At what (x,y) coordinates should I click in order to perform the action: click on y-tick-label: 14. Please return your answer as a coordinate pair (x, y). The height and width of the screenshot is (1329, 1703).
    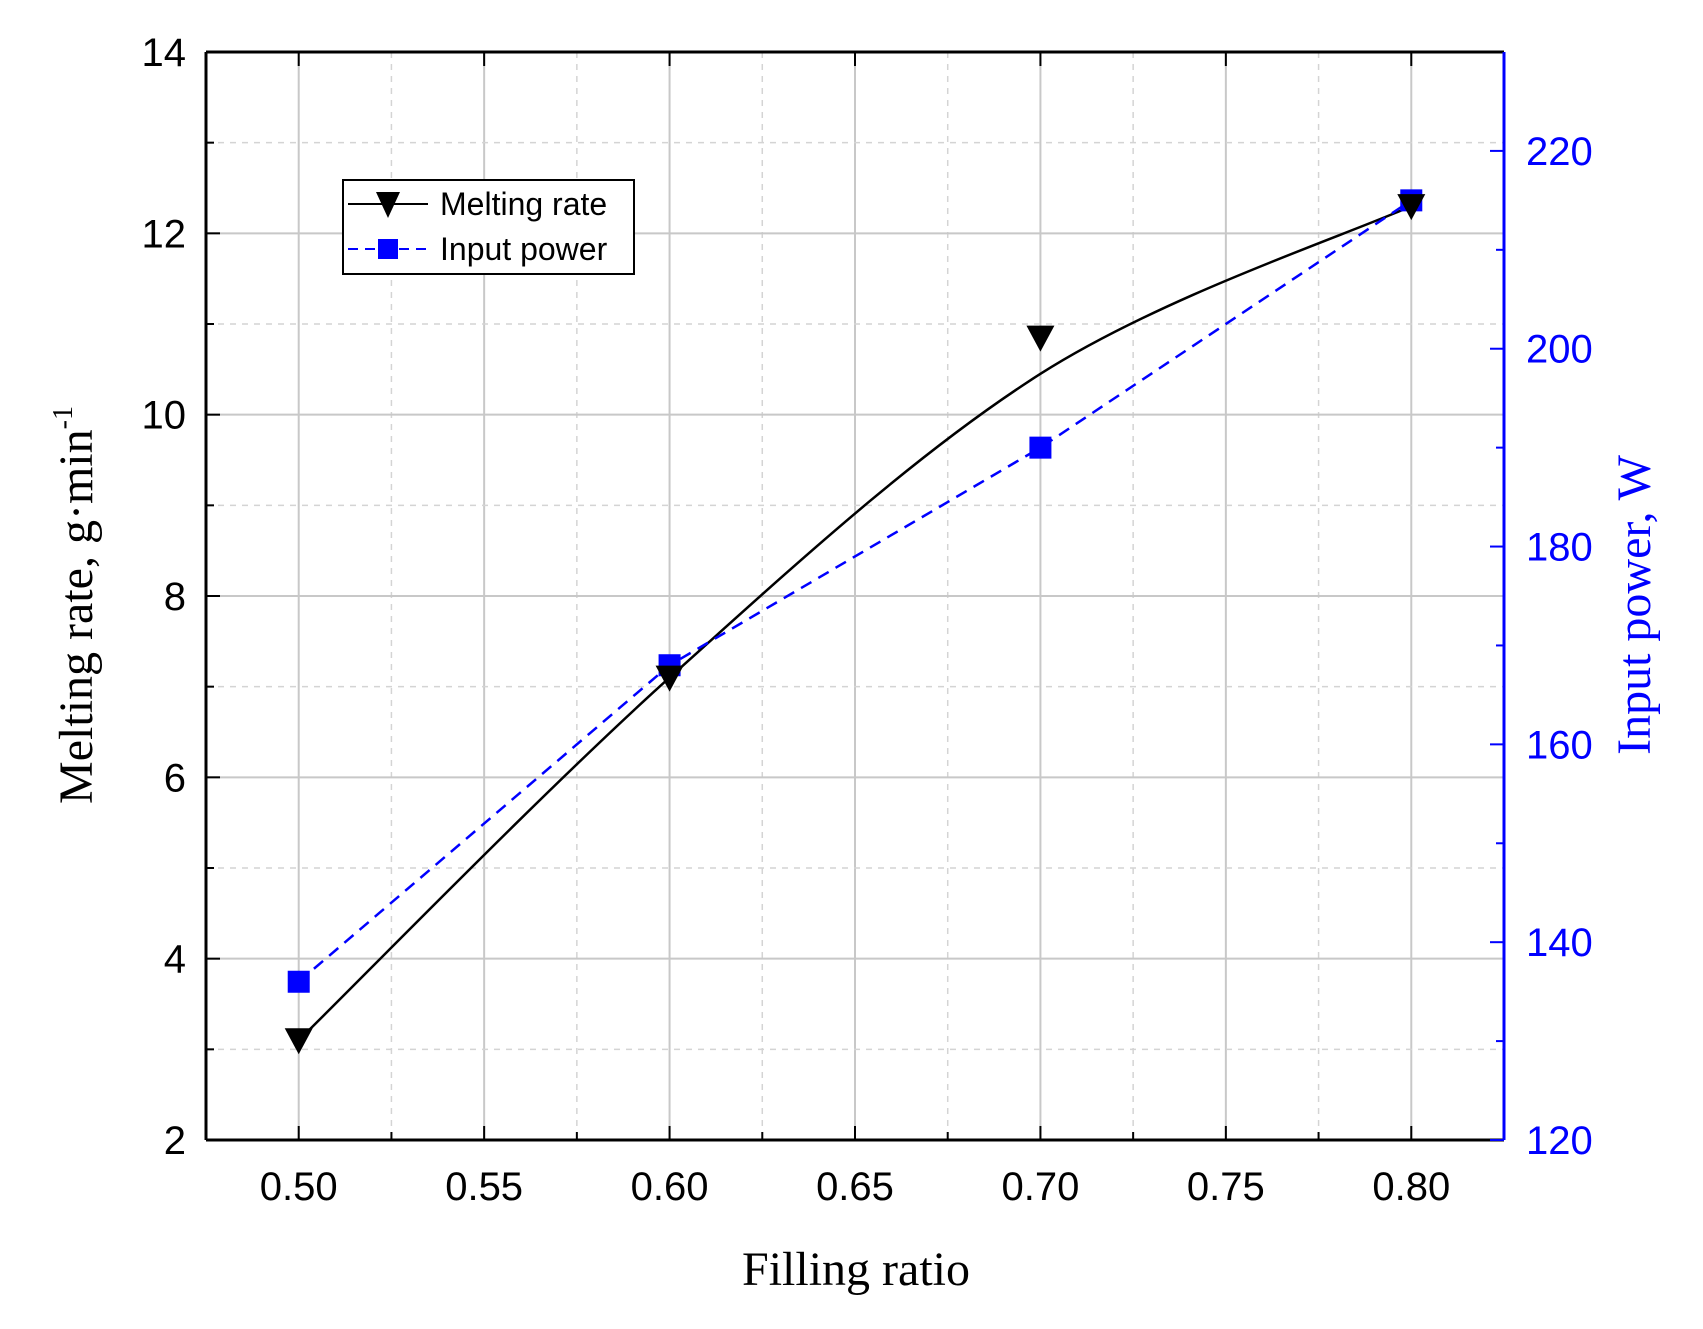
    Looking at the image, I should click on (164, 53).